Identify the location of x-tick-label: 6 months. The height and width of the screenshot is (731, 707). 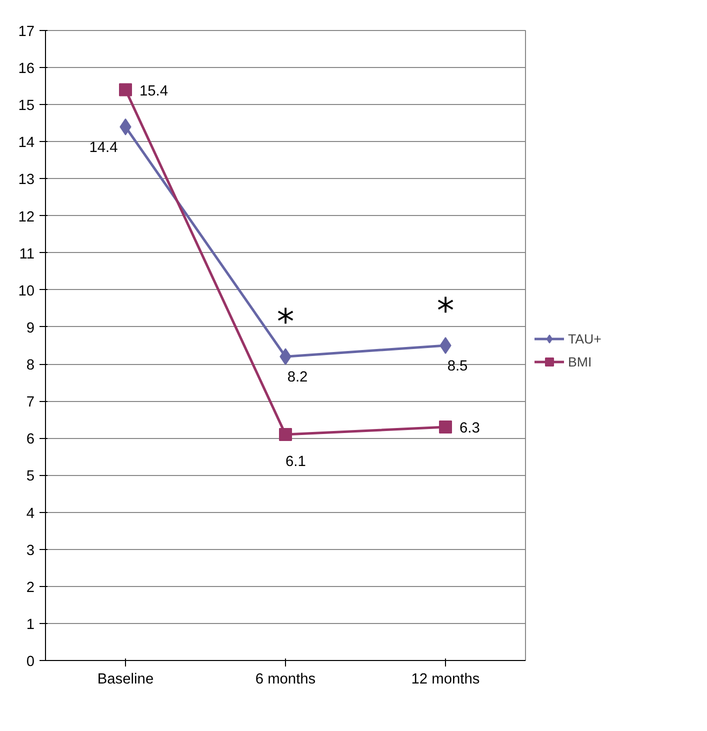
(285, 680).